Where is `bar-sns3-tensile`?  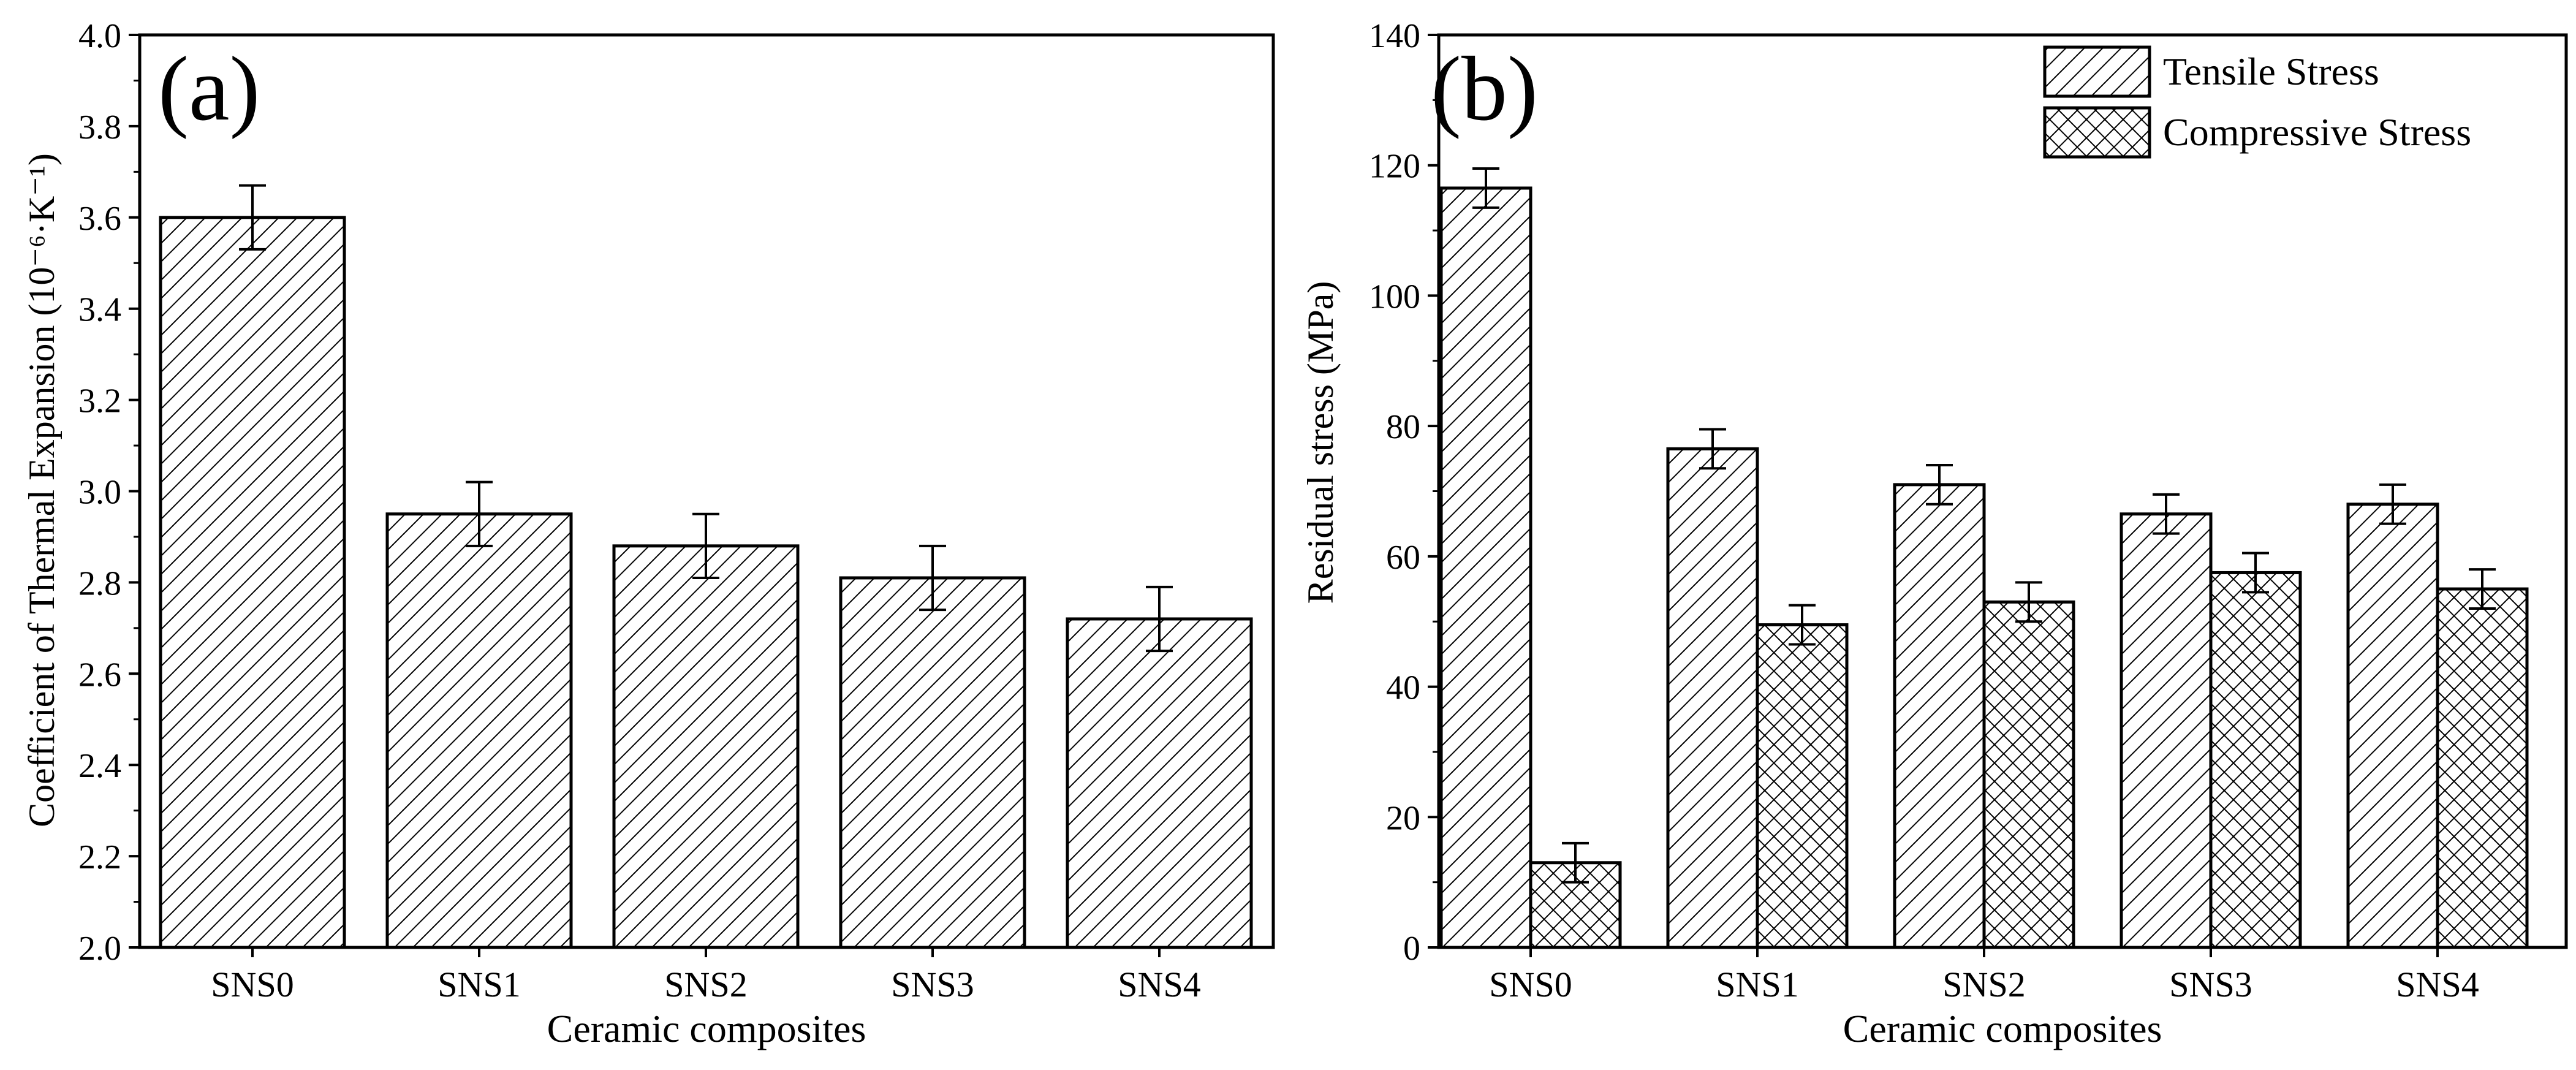
bar-sns3-tensile is located at coordinates (2166, 730).